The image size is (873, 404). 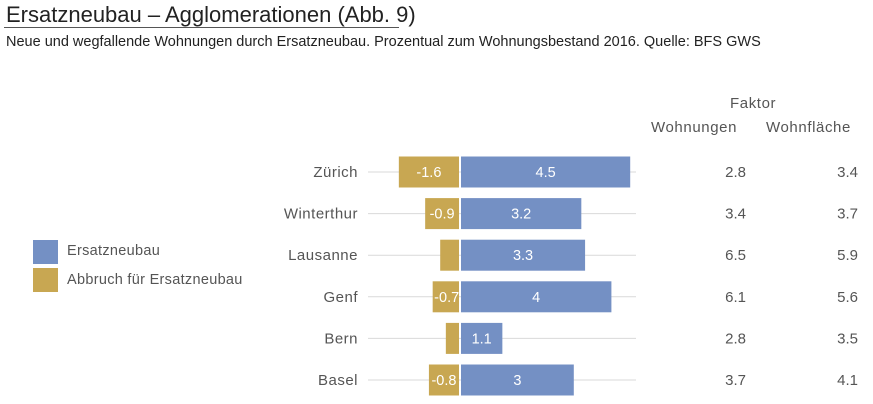 What do you see at coordinates (847, 297) in the screenshot?
I see `factor-wohnflaeche-value: 5.6` at bounding box center [847, 297].